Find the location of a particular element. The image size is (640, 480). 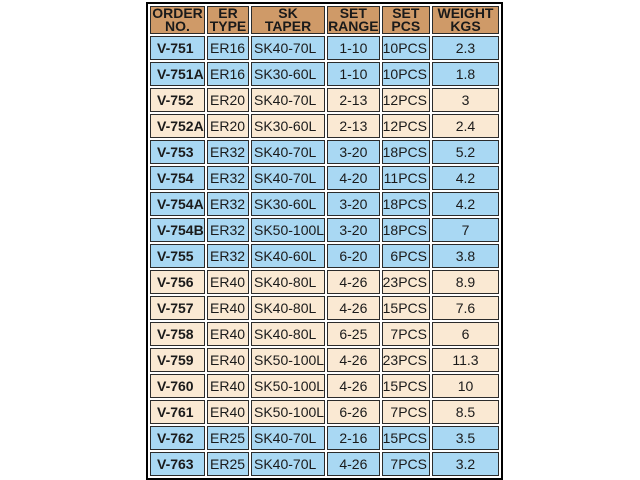

cell-order-no: V-752 is located at coordinates (177, 100).